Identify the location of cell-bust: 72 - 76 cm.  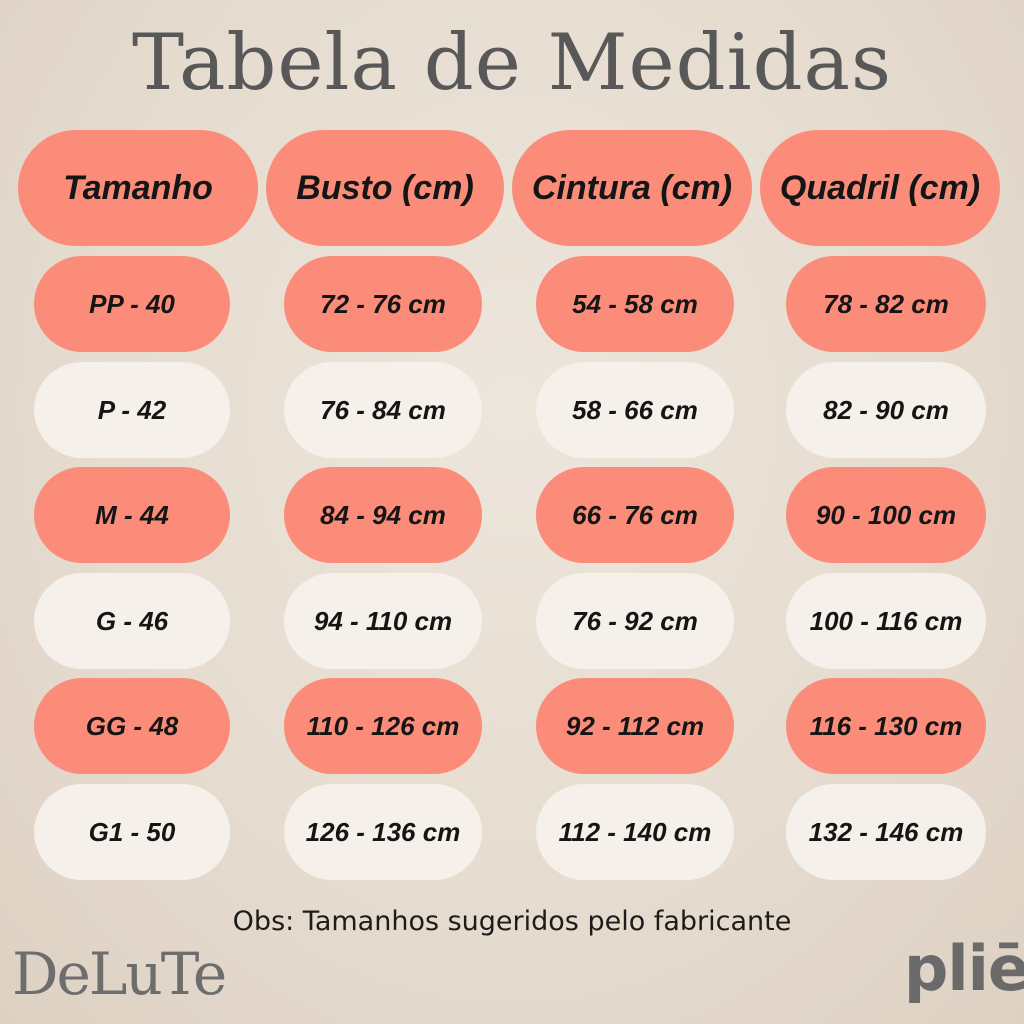
(383, 304).